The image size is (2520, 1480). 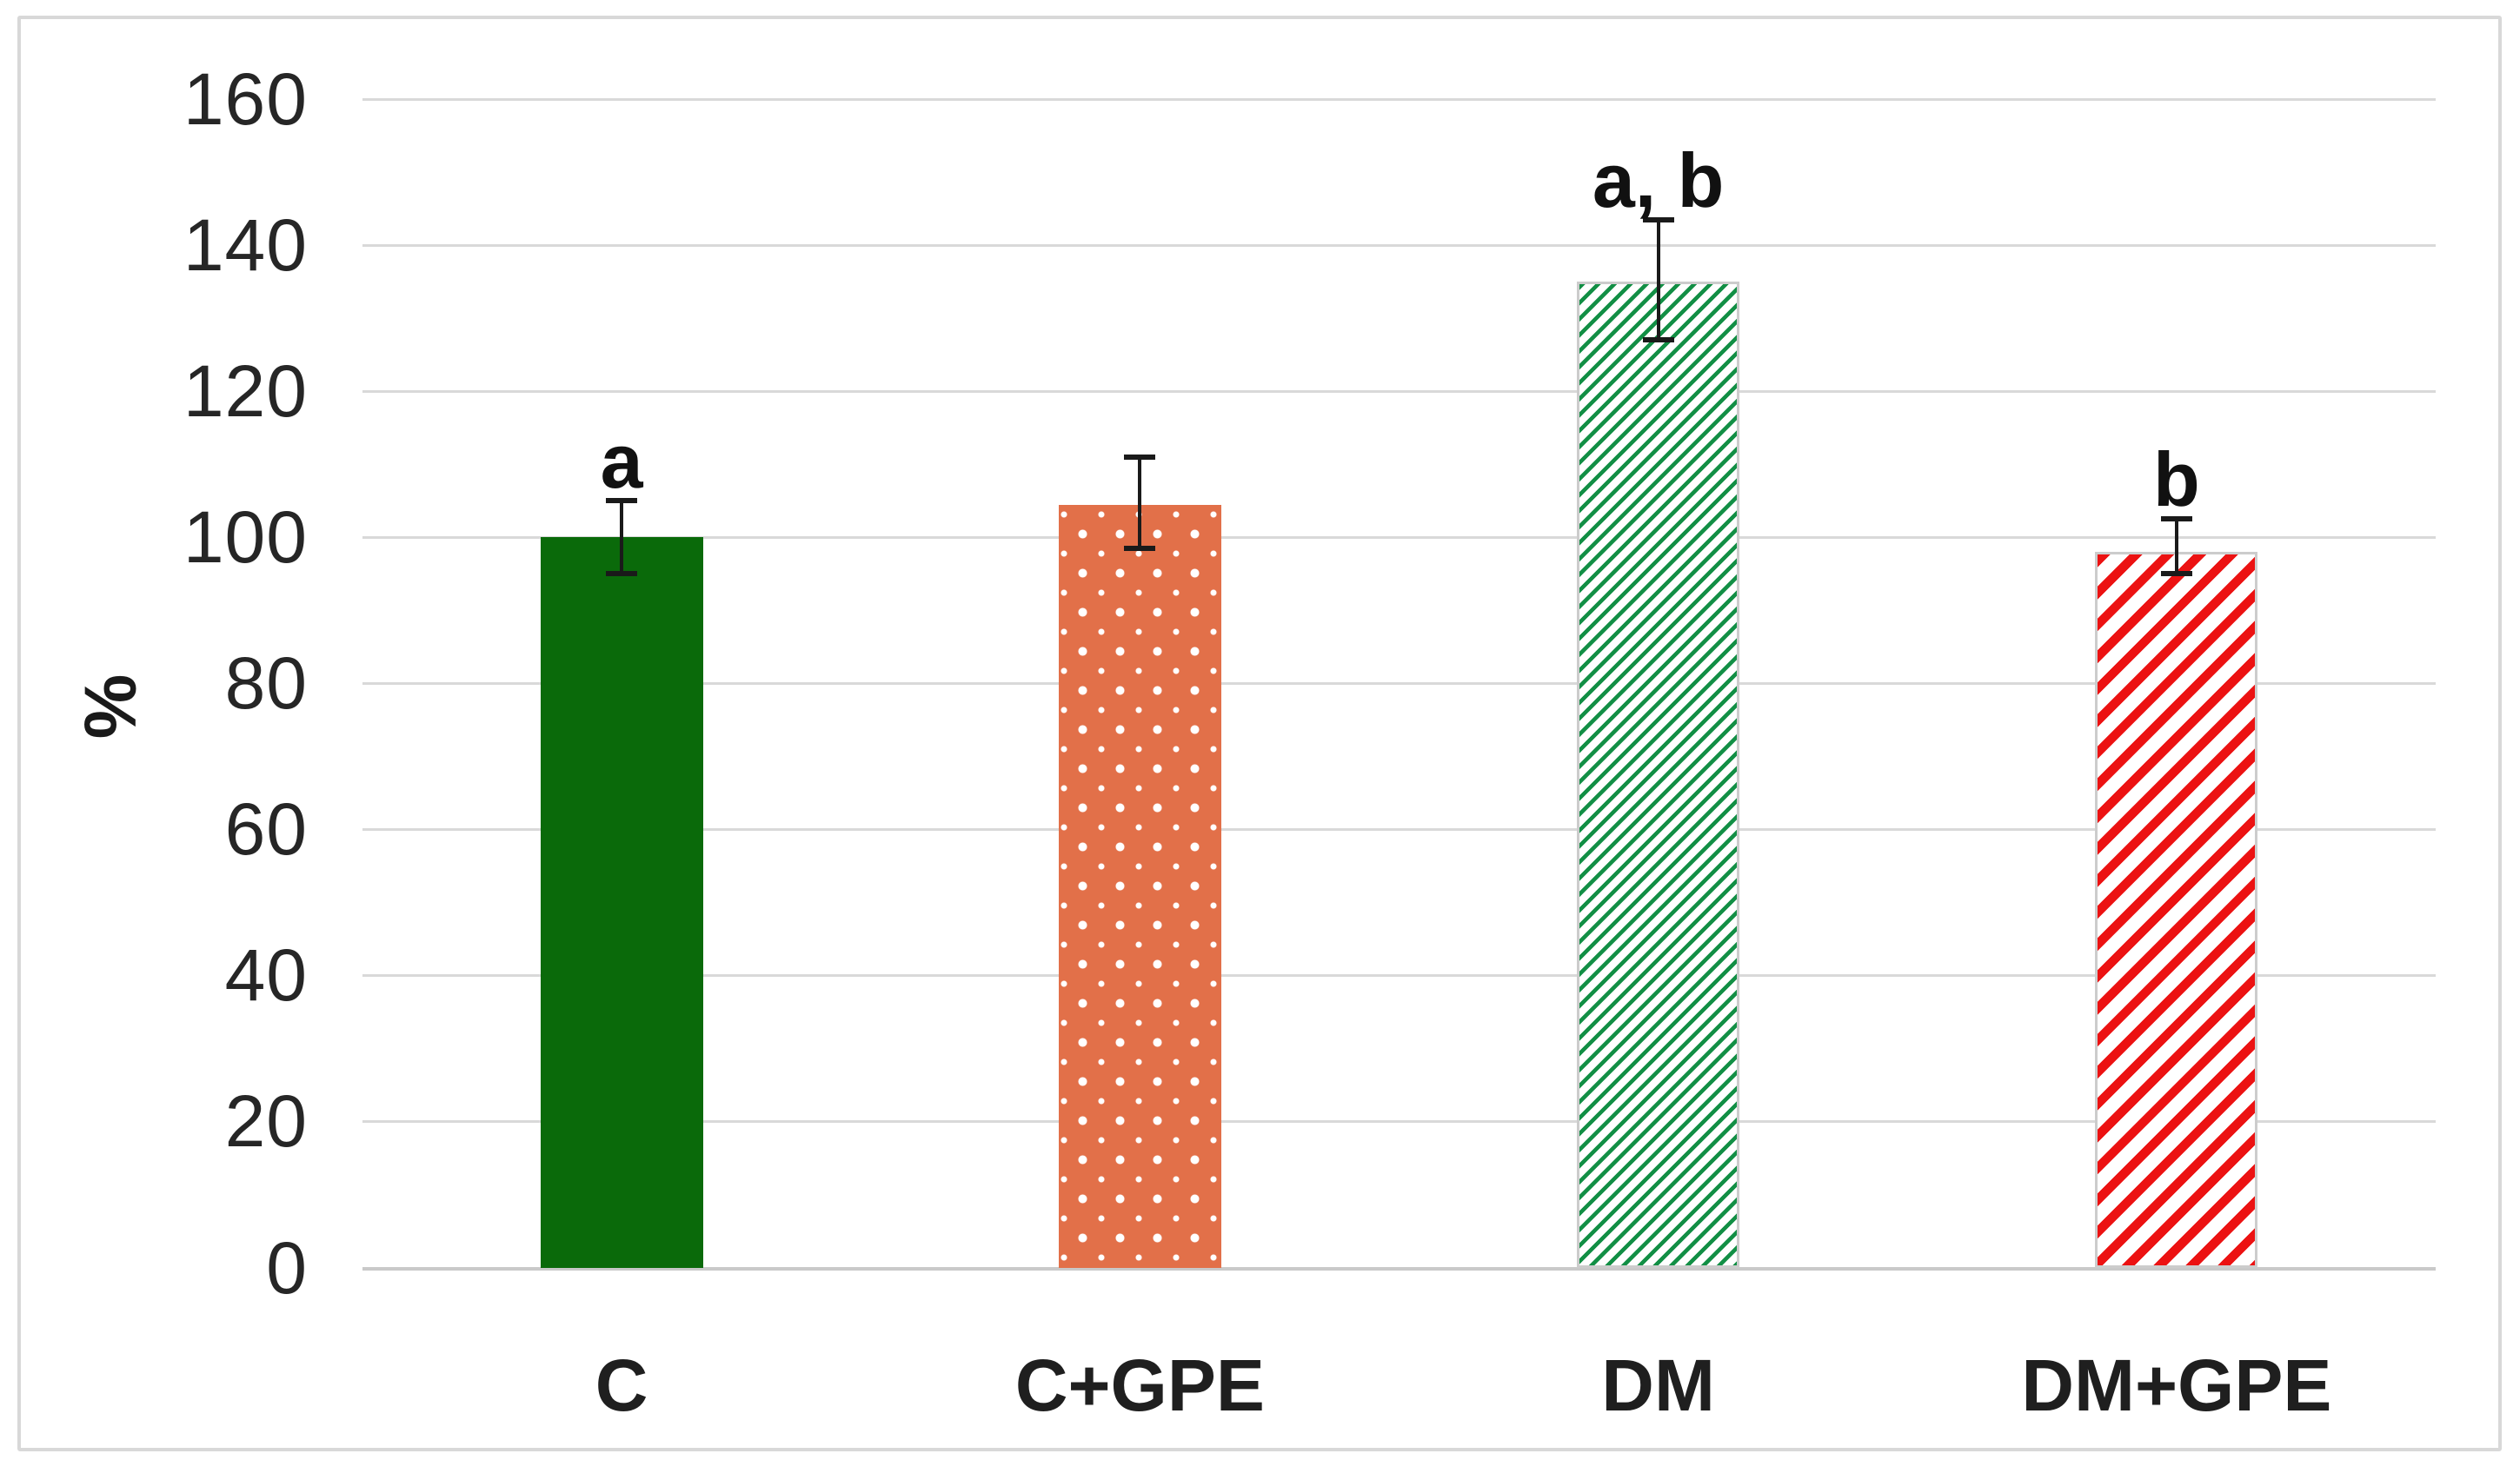 What do you see at coordinates (2176, 1385) in the screenshot?
I see `x-tick-label-dm-gpe: DM+GPE` at bounding box center [2176, 1385].